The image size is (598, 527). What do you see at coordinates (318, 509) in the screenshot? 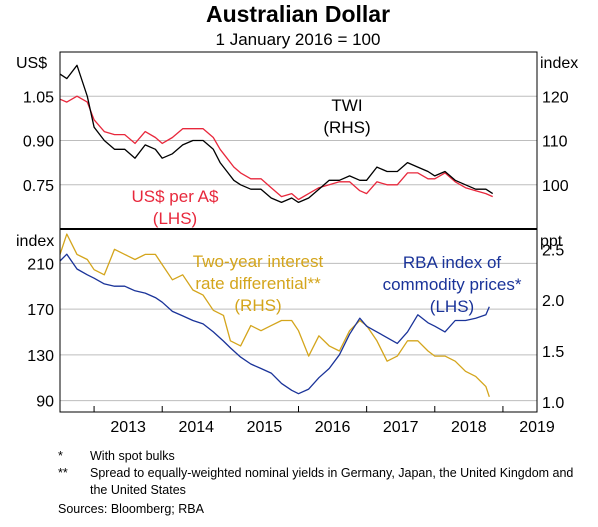
I see `sources: Sources: Bloomberg; RBA` at bounding box center [318, 509].